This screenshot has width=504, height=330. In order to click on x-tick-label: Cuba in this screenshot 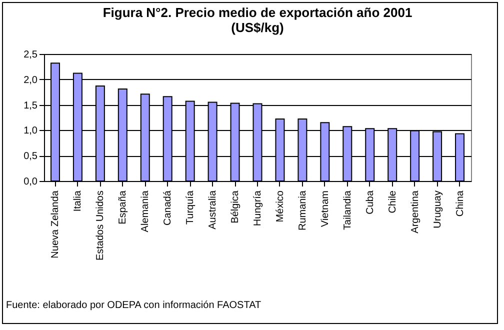, I will do `click(370, 202)`.